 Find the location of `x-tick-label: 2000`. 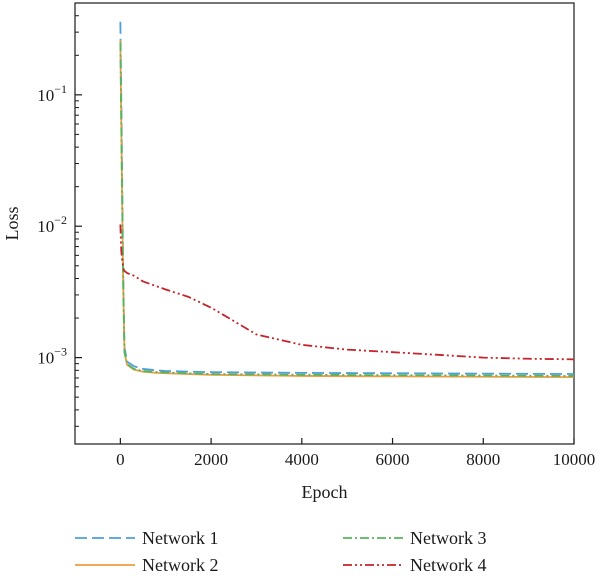

x-tick-label: 2000 is located at coordinates (211, 459).